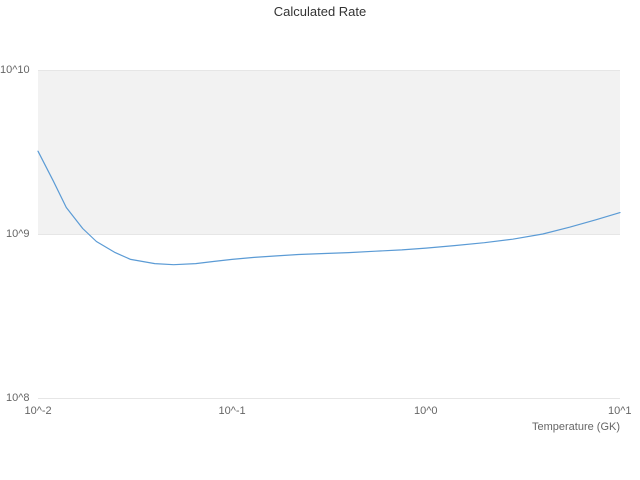 The image size is (640, 480). Describe the element at coordinates (38, 411) in the screenshot. I see `x-tick-label: 10^-2` at that location.